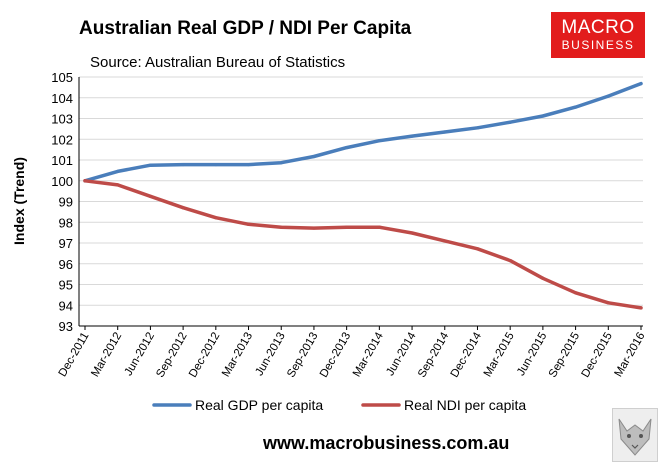 This screenshot has height=472, width=663. Describe the element at coordinates (106, 355) in the screenshot. I see `x-tick-label: Mar-2012` at that location.